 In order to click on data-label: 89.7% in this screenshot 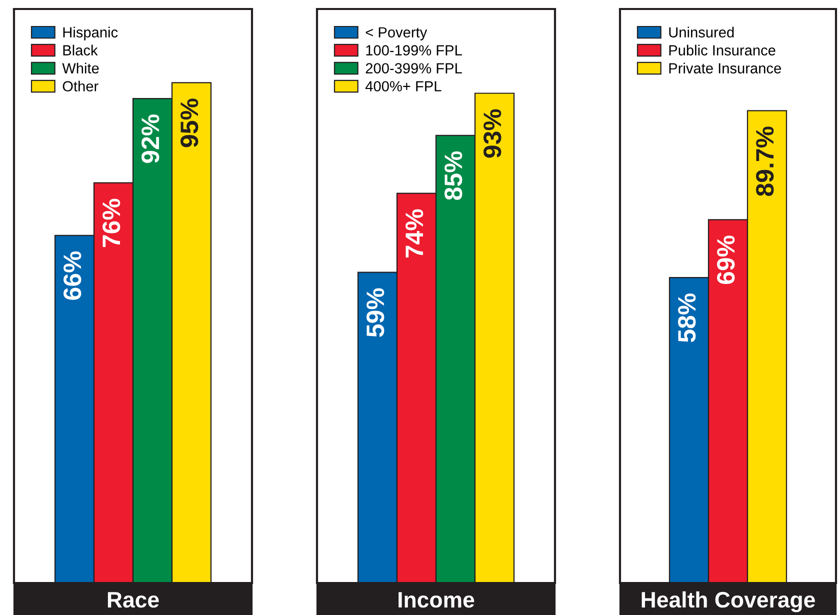, I will do `click(765, 161)`.